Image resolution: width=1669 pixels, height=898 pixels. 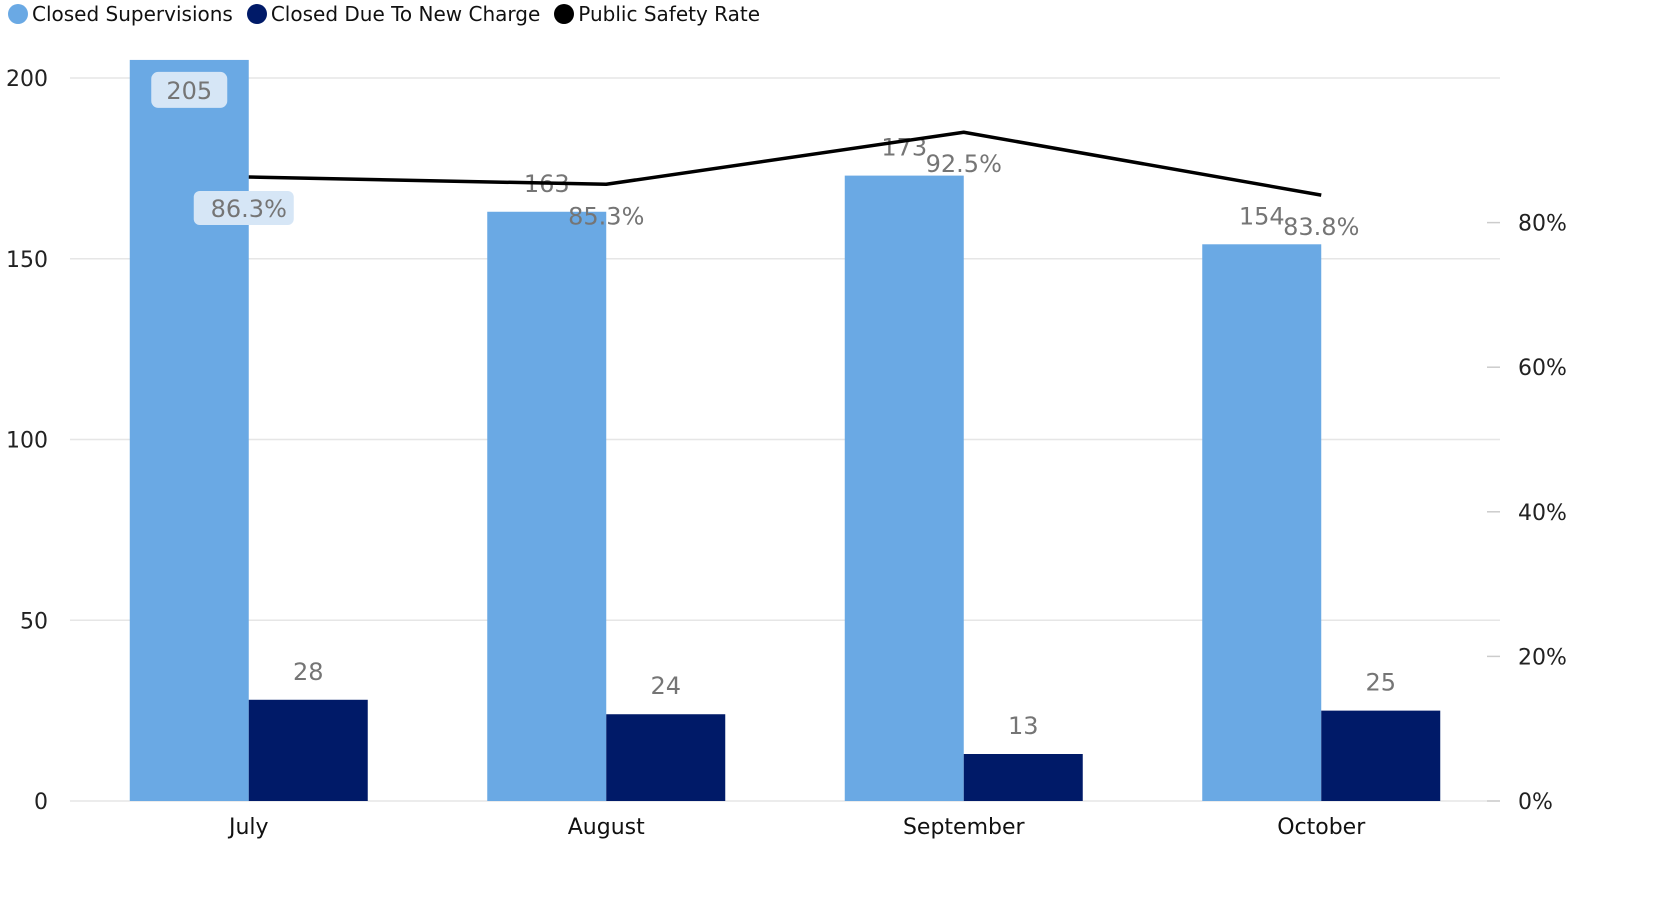 What do you see at coordinates (308, 750) in the screenshot?
I see `bar-closed-due-to-new-charge-july` at bounding box center [308, 750].